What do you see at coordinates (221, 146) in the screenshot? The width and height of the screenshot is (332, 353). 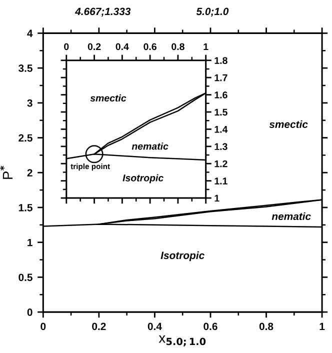 I see `y-tick-label: 1.3` at bounding box center [221, 146].